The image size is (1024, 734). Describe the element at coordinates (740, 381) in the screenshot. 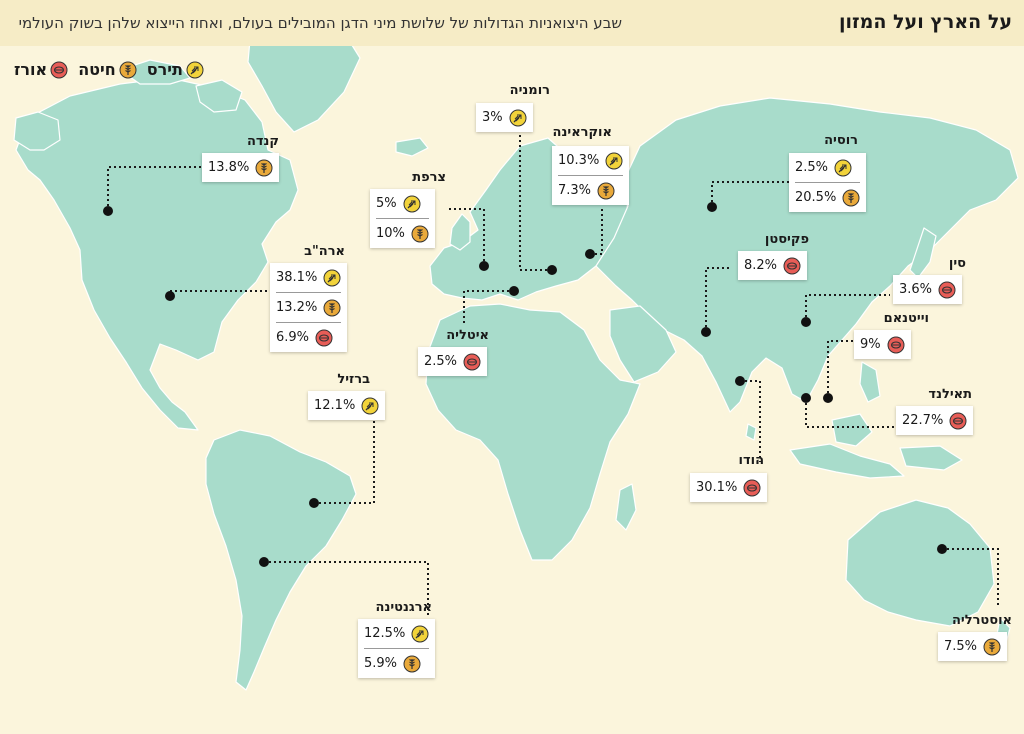

I see `dot-india` at that location.